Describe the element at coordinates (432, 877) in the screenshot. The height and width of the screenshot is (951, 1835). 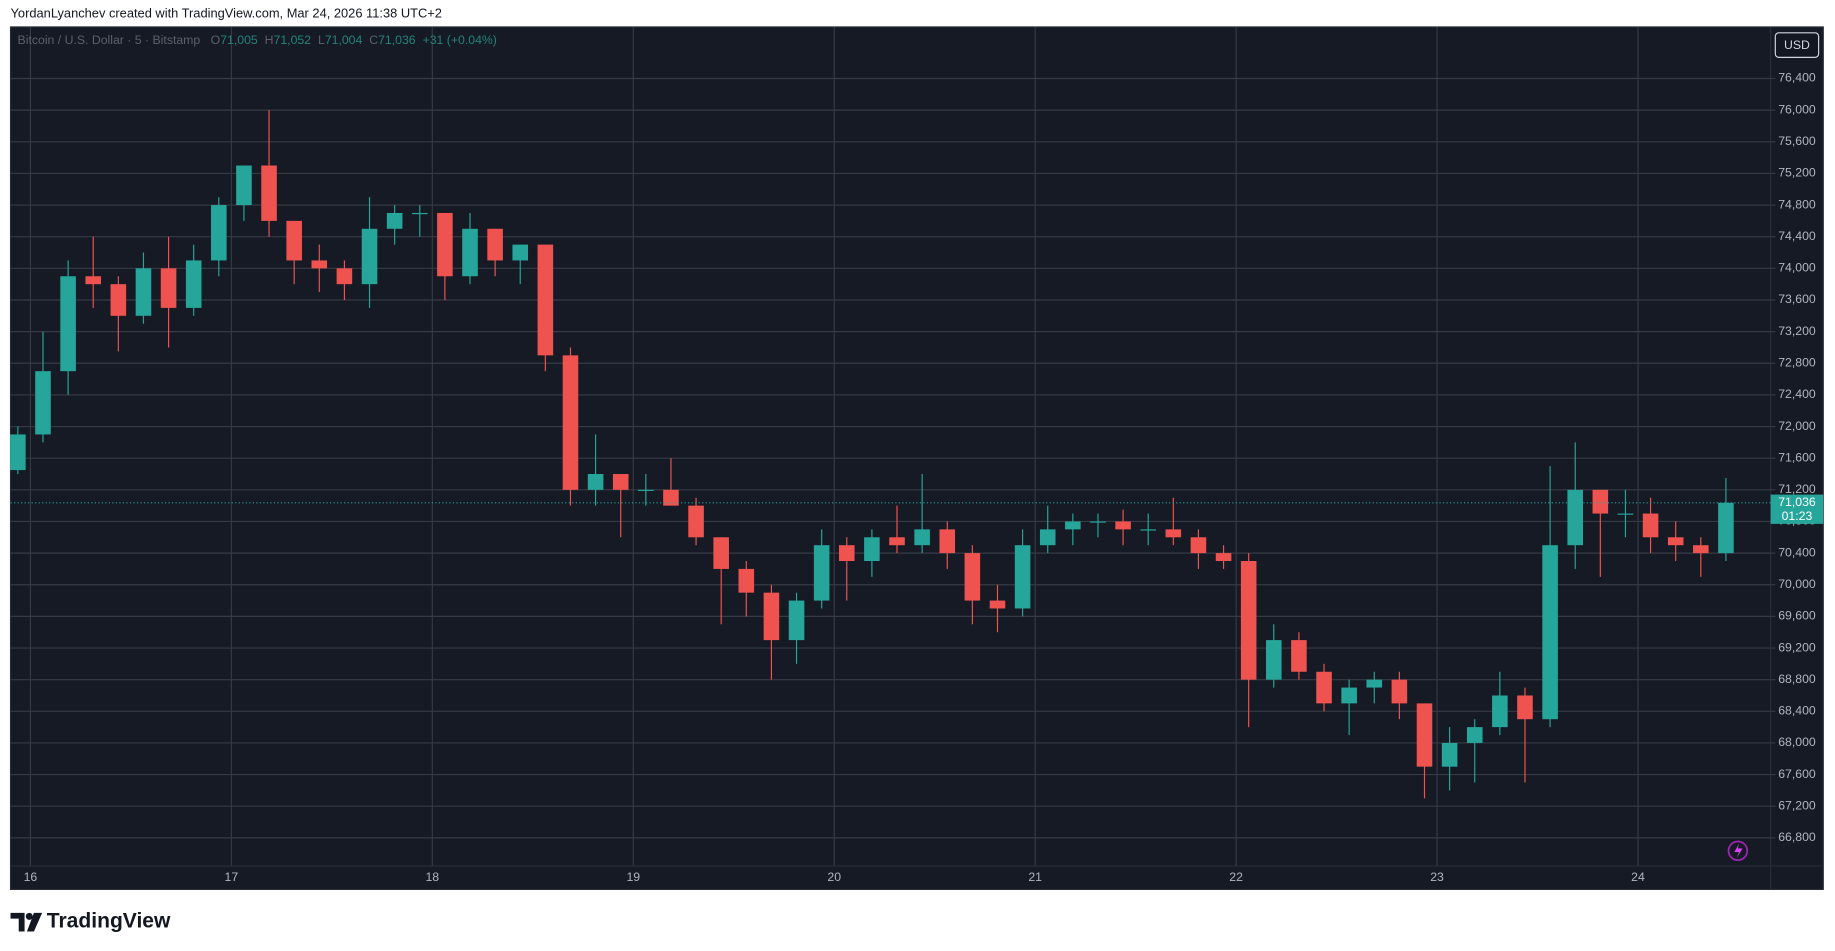
I see `x-tick-label: 18` at that location.